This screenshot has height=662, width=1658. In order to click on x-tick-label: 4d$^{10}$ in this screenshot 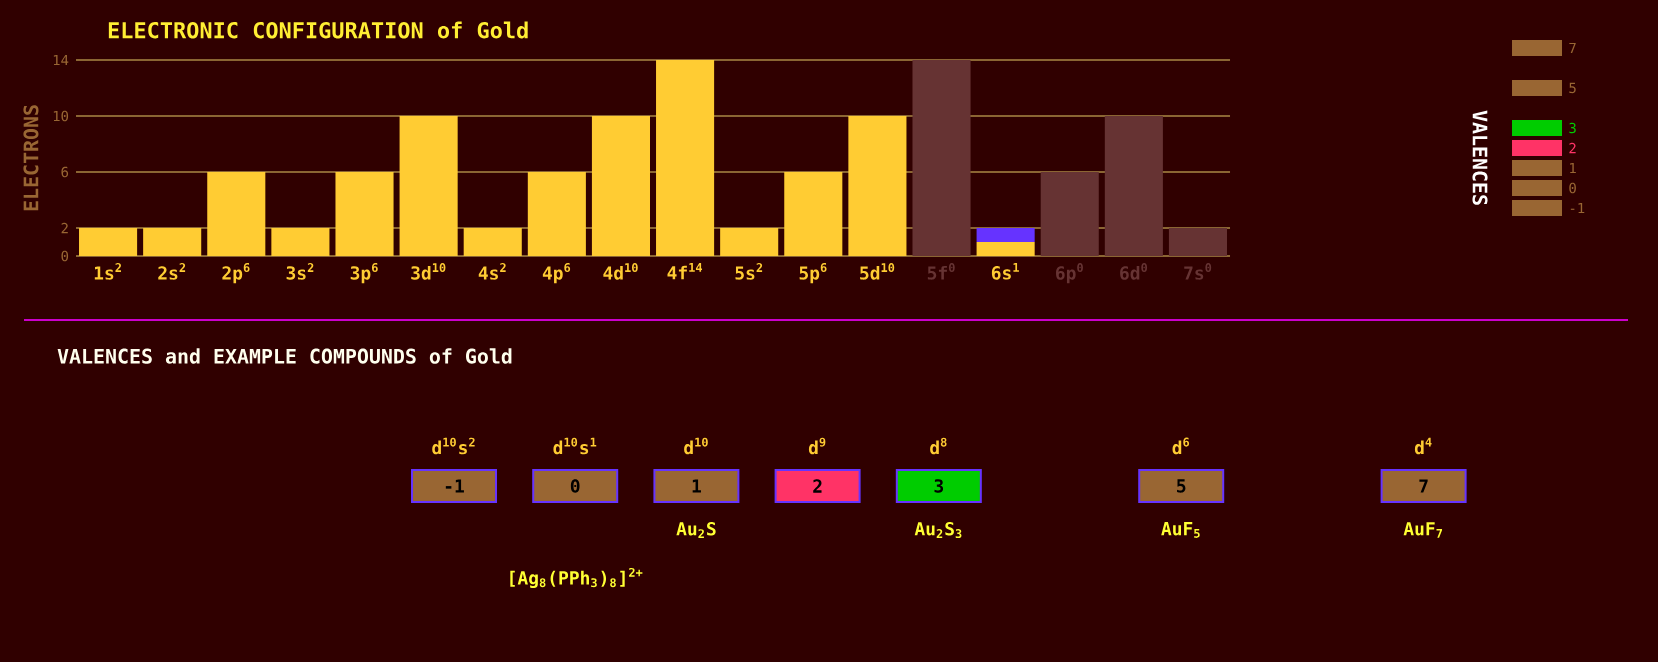, I will do `click(620, 271)`.